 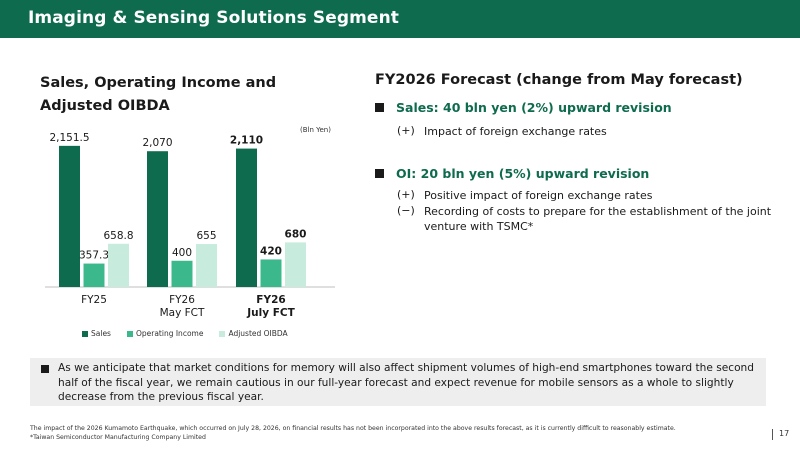 What do you see at coordinates (784, 433) in the screenshot?
I see `page-number: 17` at bounding box center [784, 433].